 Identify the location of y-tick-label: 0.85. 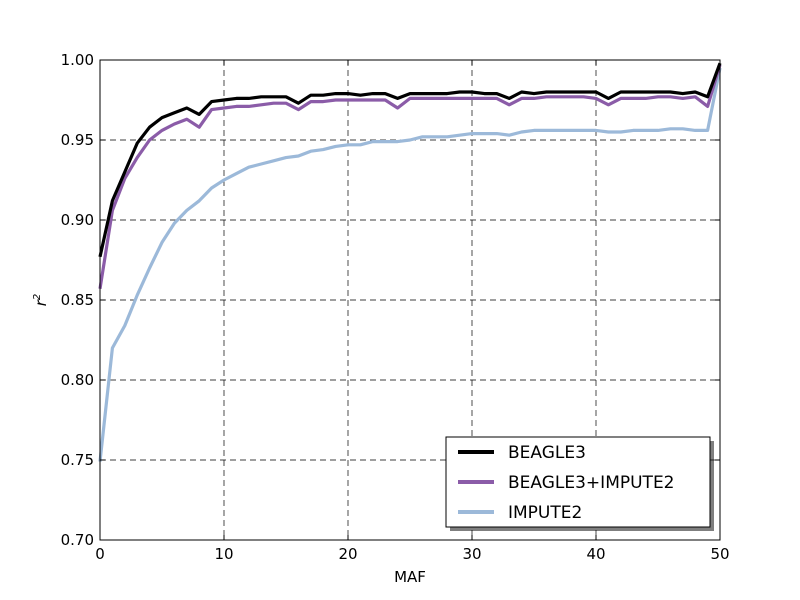
(77, 300).